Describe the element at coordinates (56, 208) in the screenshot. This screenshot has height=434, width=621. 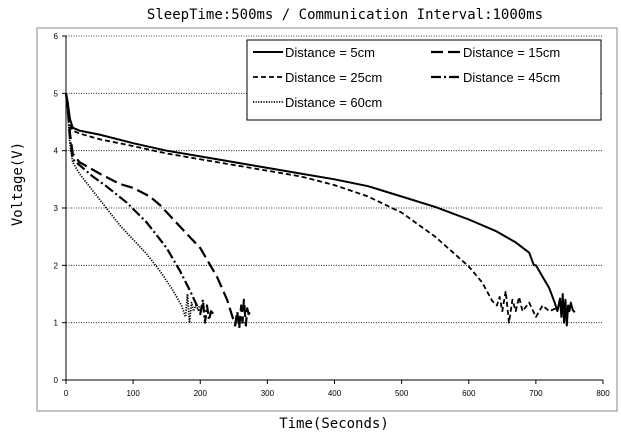
I see `y-tick-label: 3` at that location.